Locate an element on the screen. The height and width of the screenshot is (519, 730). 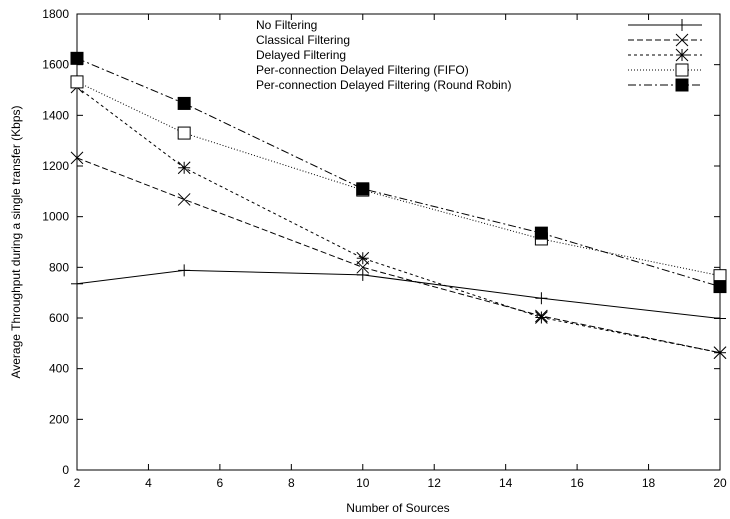
legend-item: Classical Filtering is located at coordinates (479, 40).